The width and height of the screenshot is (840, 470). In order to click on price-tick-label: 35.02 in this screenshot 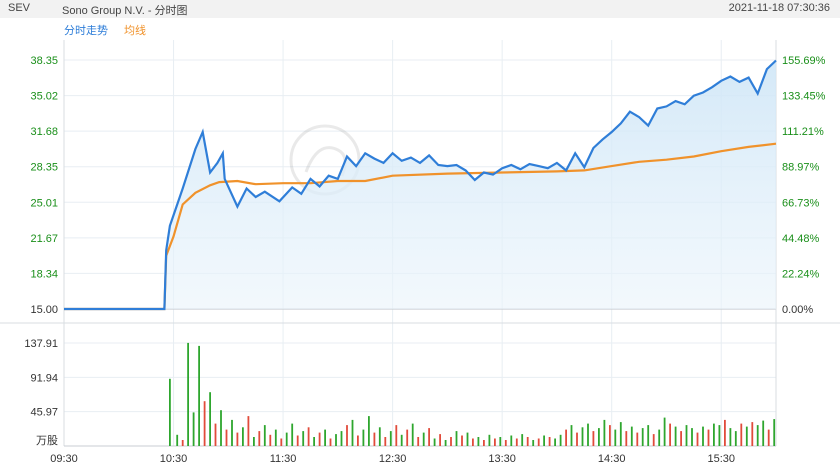, I will do `click(44, 97)`.